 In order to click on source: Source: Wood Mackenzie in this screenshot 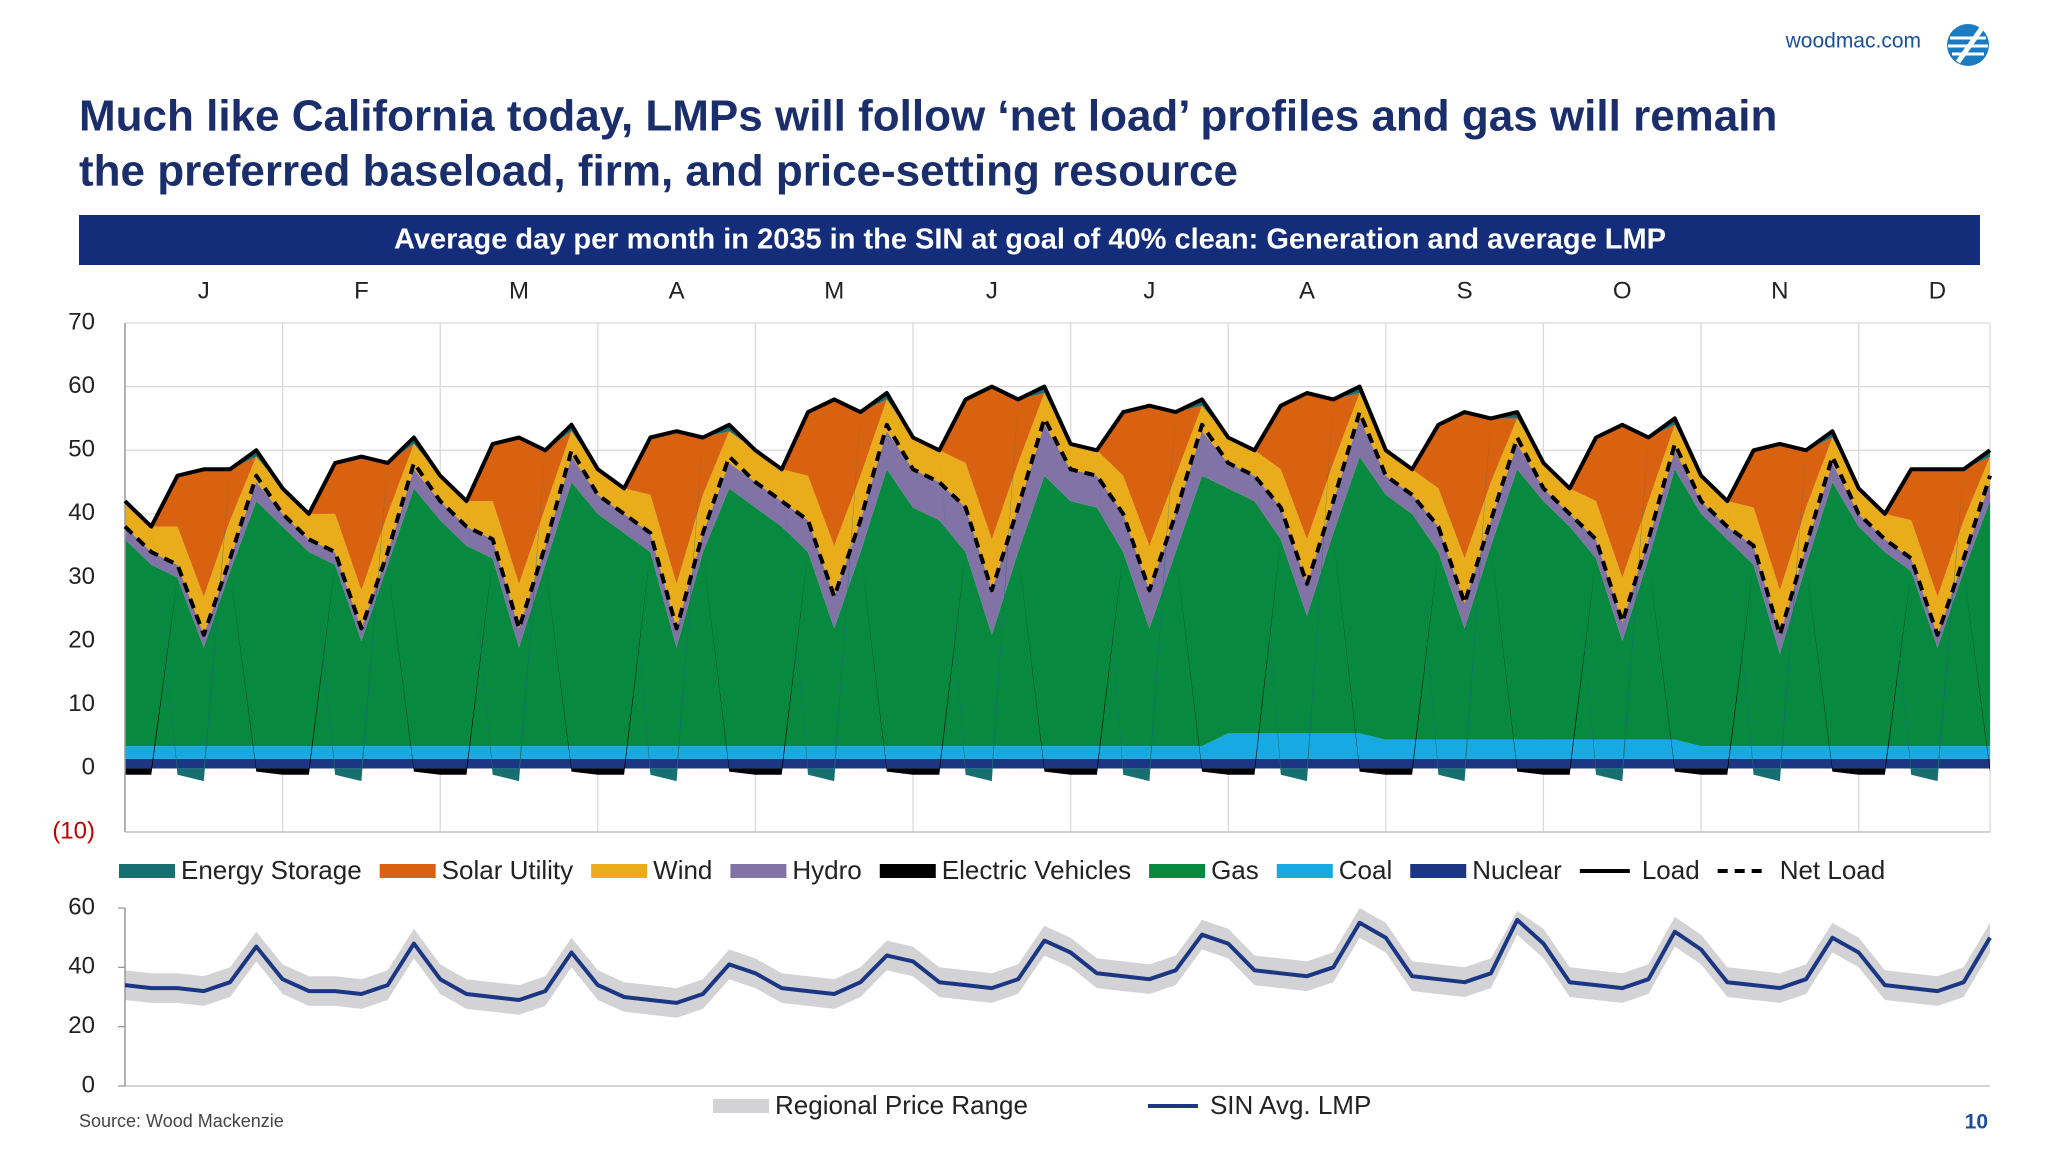, I will do `click(181, 1121)`.